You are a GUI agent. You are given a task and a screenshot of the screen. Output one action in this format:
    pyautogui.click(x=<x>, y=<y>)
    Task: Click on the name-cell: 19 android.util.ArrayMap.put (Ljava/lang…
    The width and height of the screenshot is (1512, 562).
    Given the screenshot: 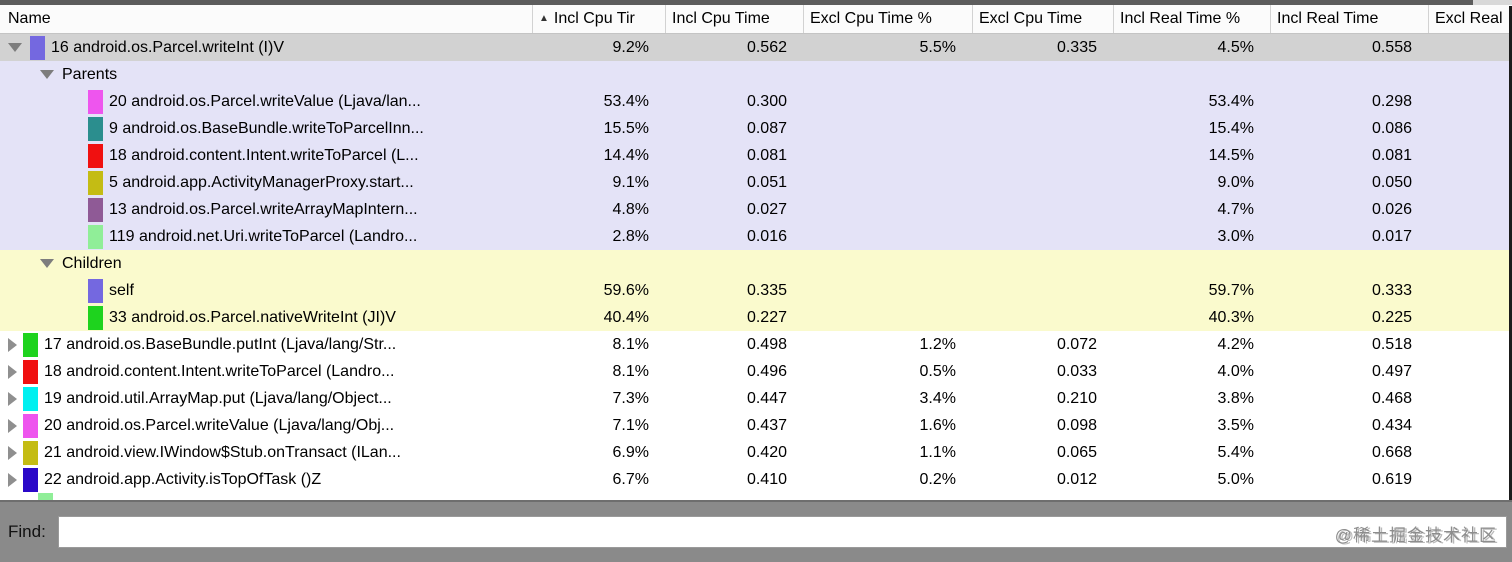 What is the action you would take?
    pyautogui.click(x=266, y=398)
    